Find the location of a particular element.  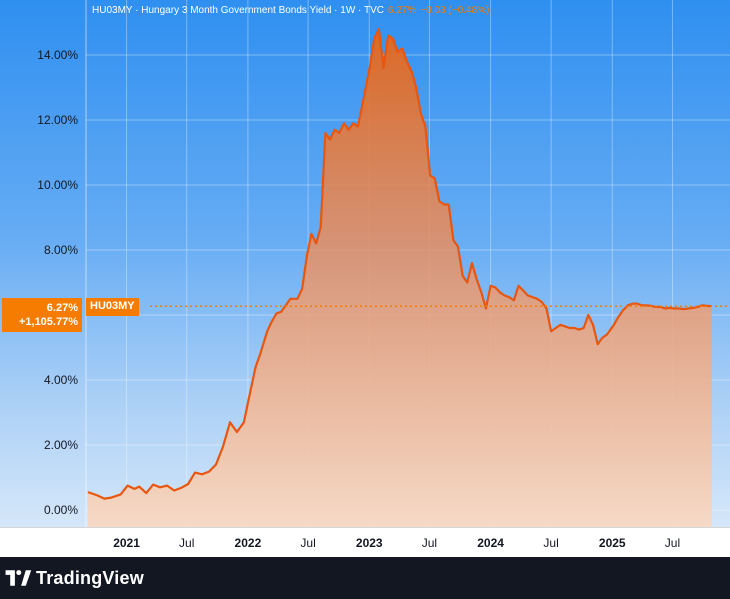

brand-name: TradingView is located at coordinates (90, 577).